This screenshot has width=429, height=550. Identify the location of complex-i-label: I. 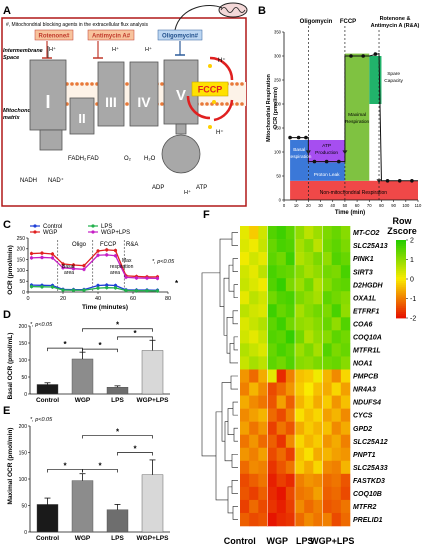
(47, 102).